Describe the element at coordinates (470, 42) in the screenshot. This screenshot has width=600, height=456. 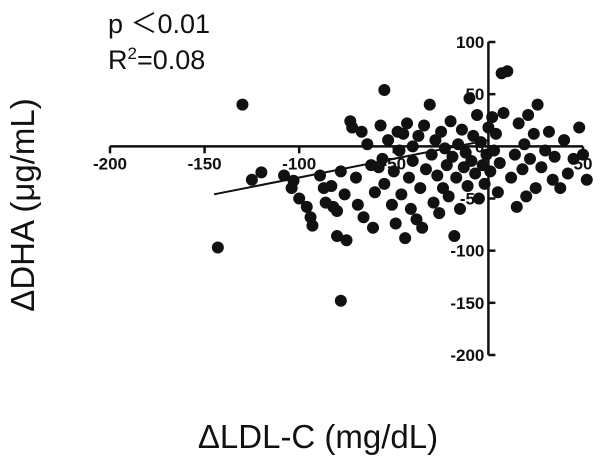
I see `y-tick-label: 100` at that location.